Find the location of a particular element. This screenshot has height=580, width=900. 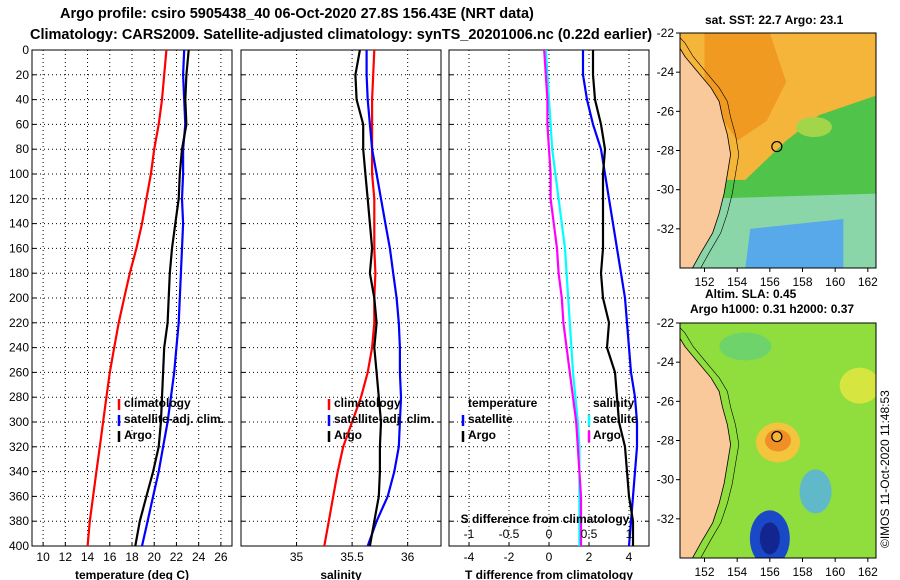

x-tick-label: 18 is located at coordinates (132, 557).